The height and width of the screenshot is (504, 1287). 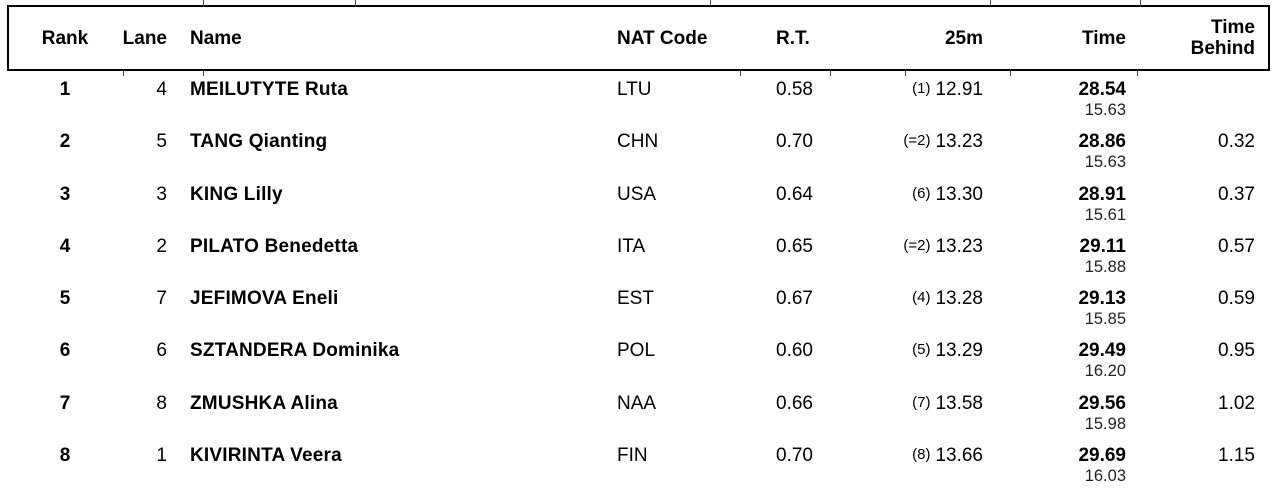 What do you see at coordinates (963, 38) in the screenshot?
I see `col-25m-label: 25m` at bounding box center [963, 38].